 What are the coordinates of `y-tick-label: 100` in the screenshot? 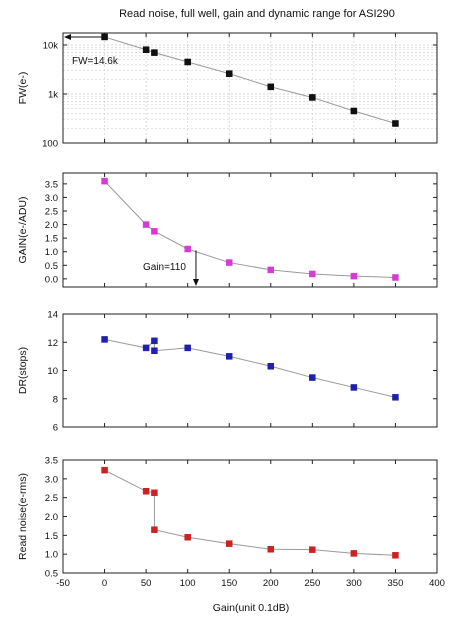 It's located at (50, 144).